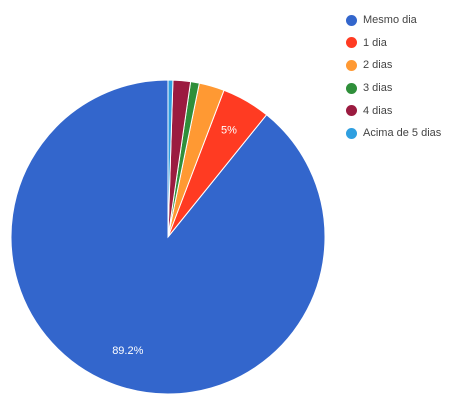  Describe the element at coordinates (409, 110) in the screenshot. I see `legend-item: 4 dias` at that location.